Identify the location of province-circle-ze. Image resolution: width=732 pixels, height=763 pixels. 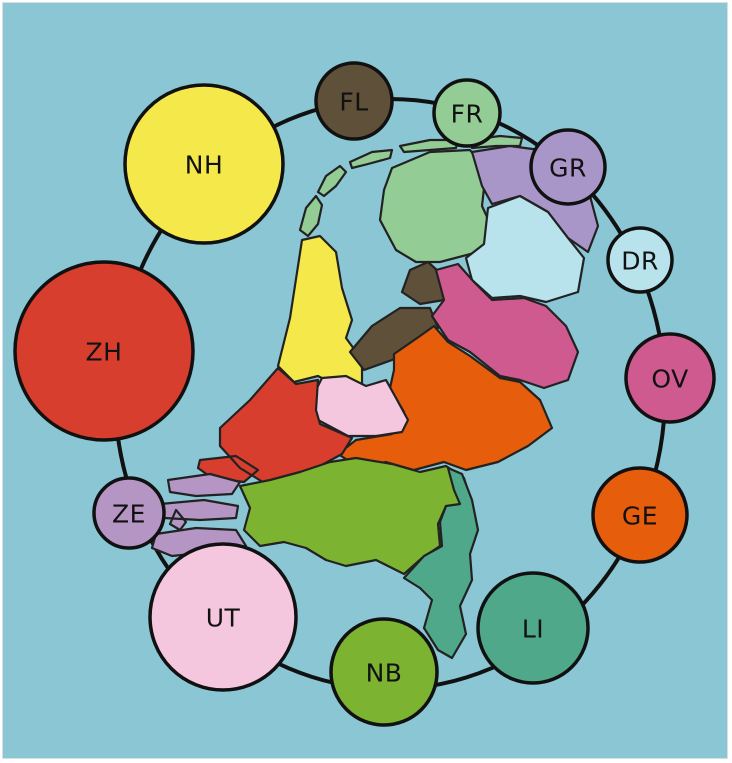
(129, 513).